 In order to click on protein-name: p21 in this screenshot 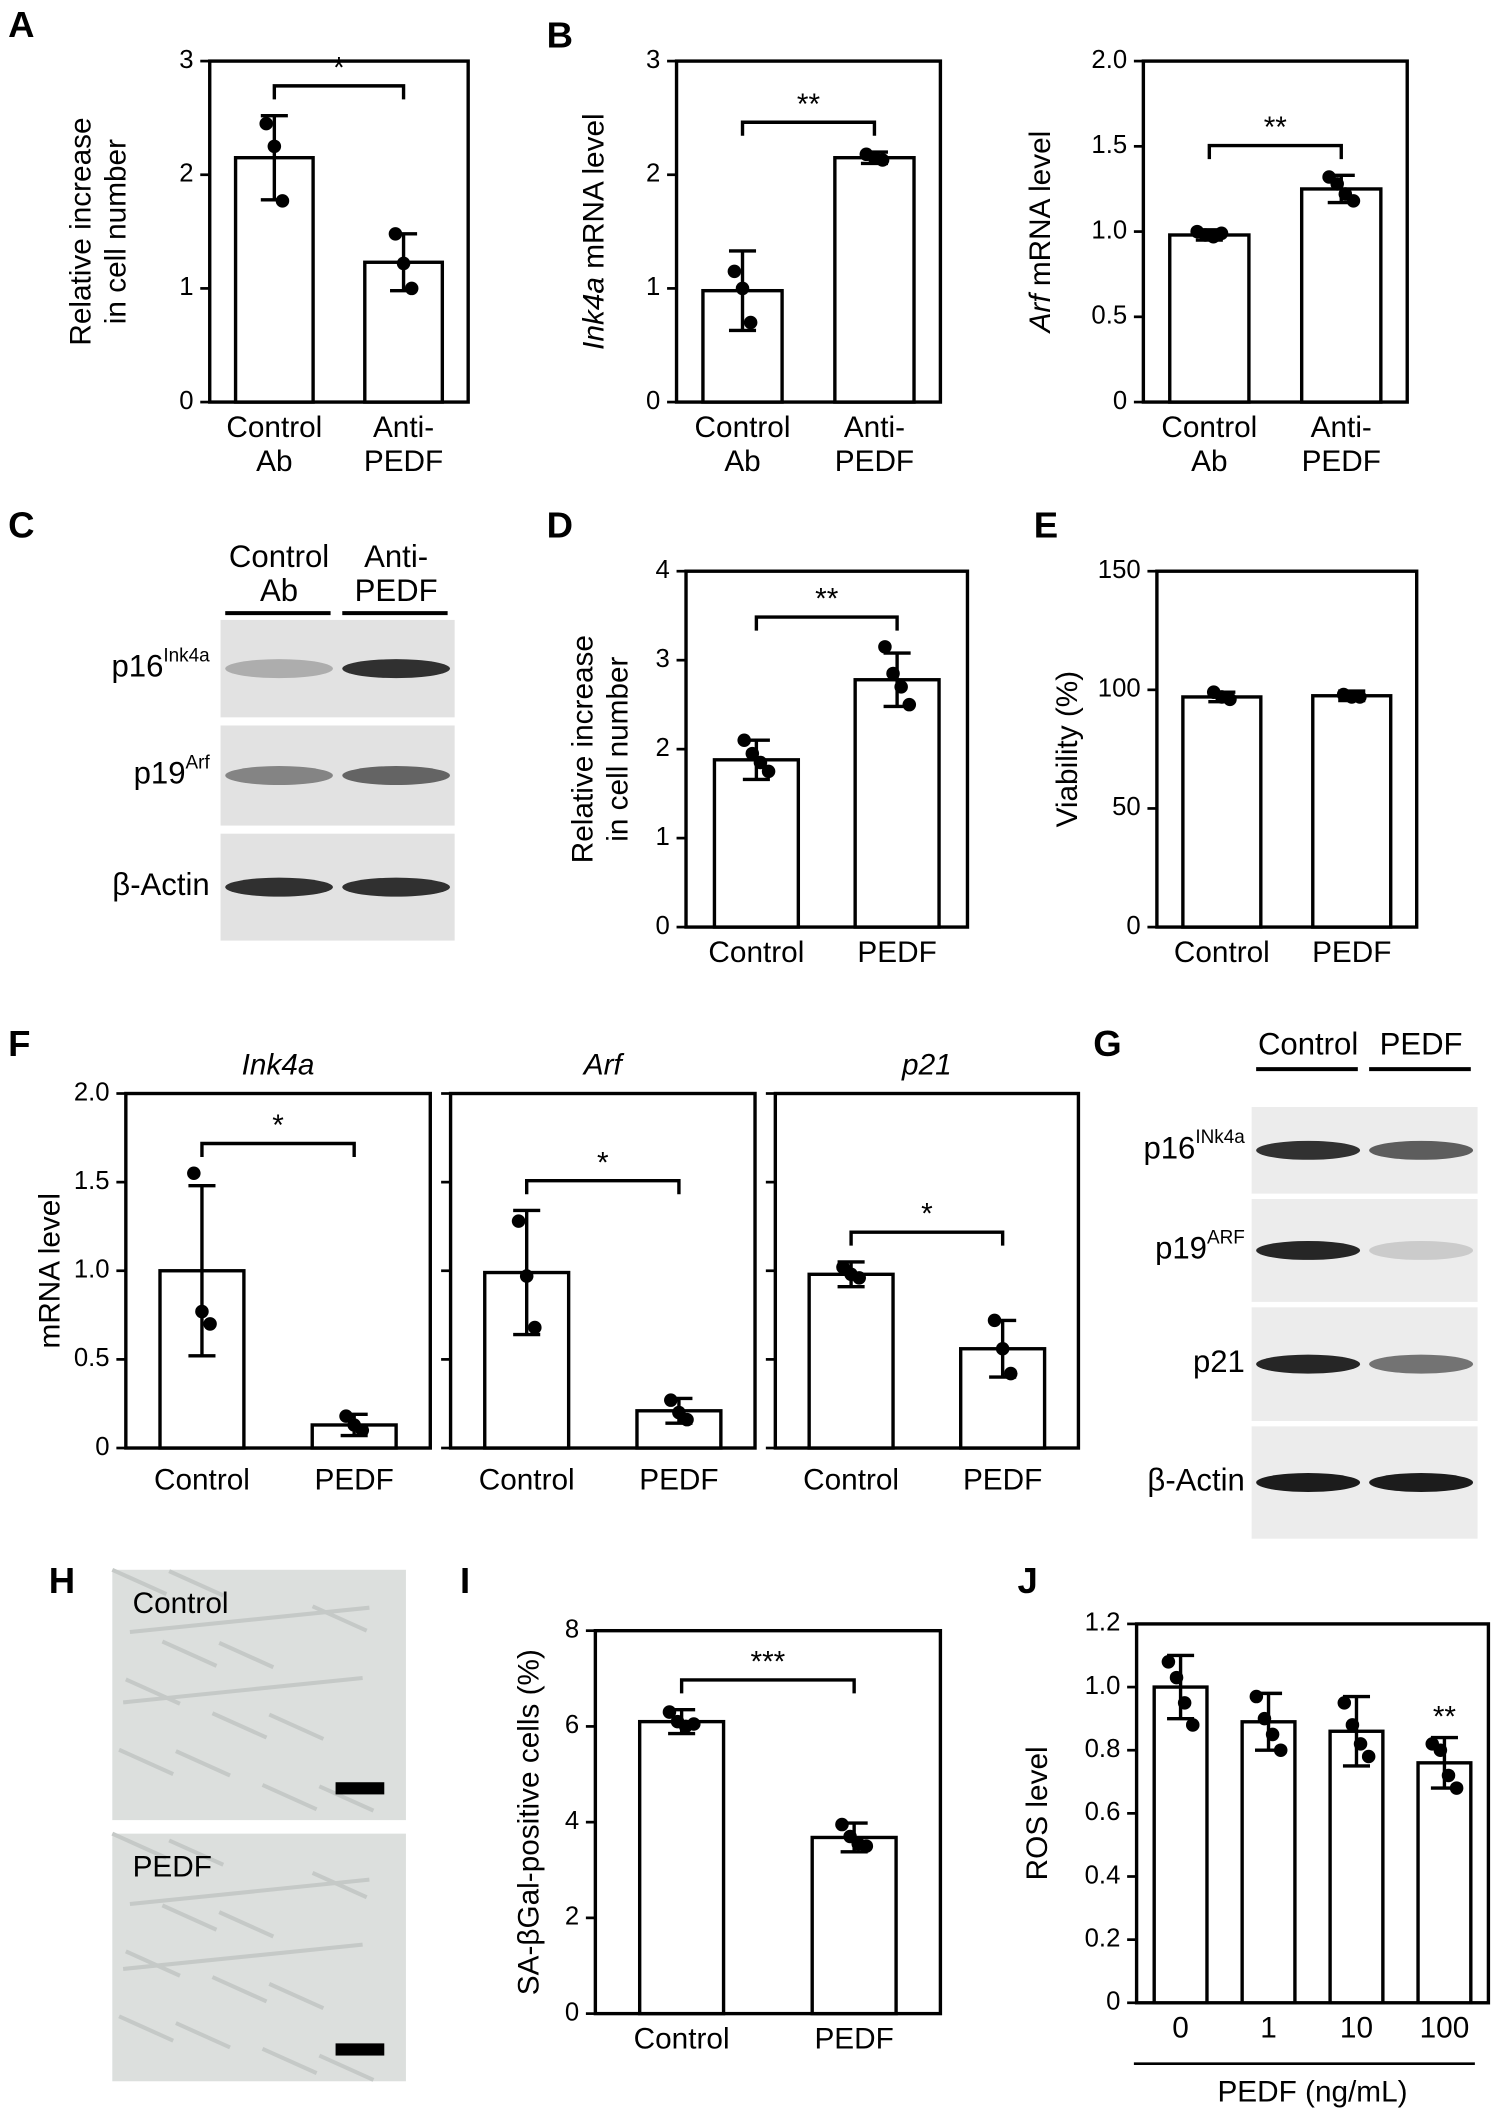, I will do `click(1219, 1361)`.